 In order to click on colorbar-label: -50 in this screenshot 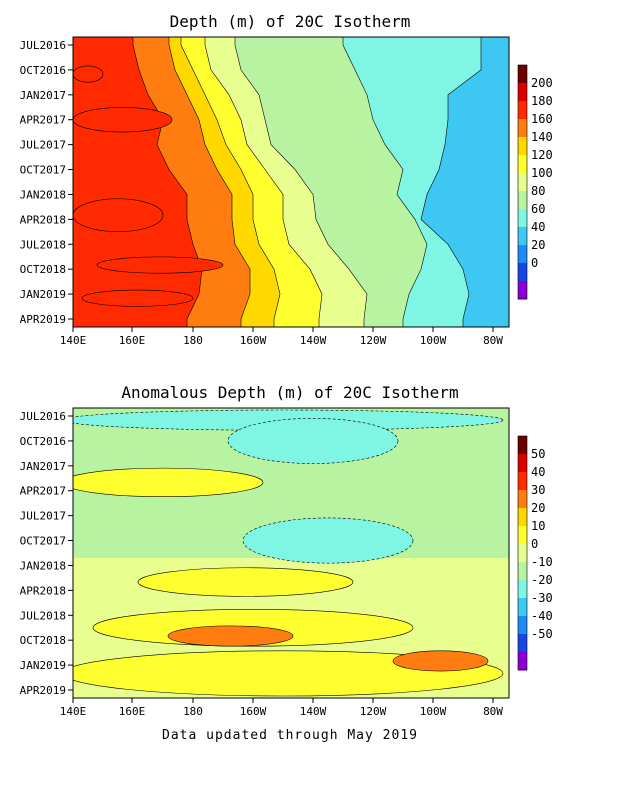, I will do `click(542, 634)`.